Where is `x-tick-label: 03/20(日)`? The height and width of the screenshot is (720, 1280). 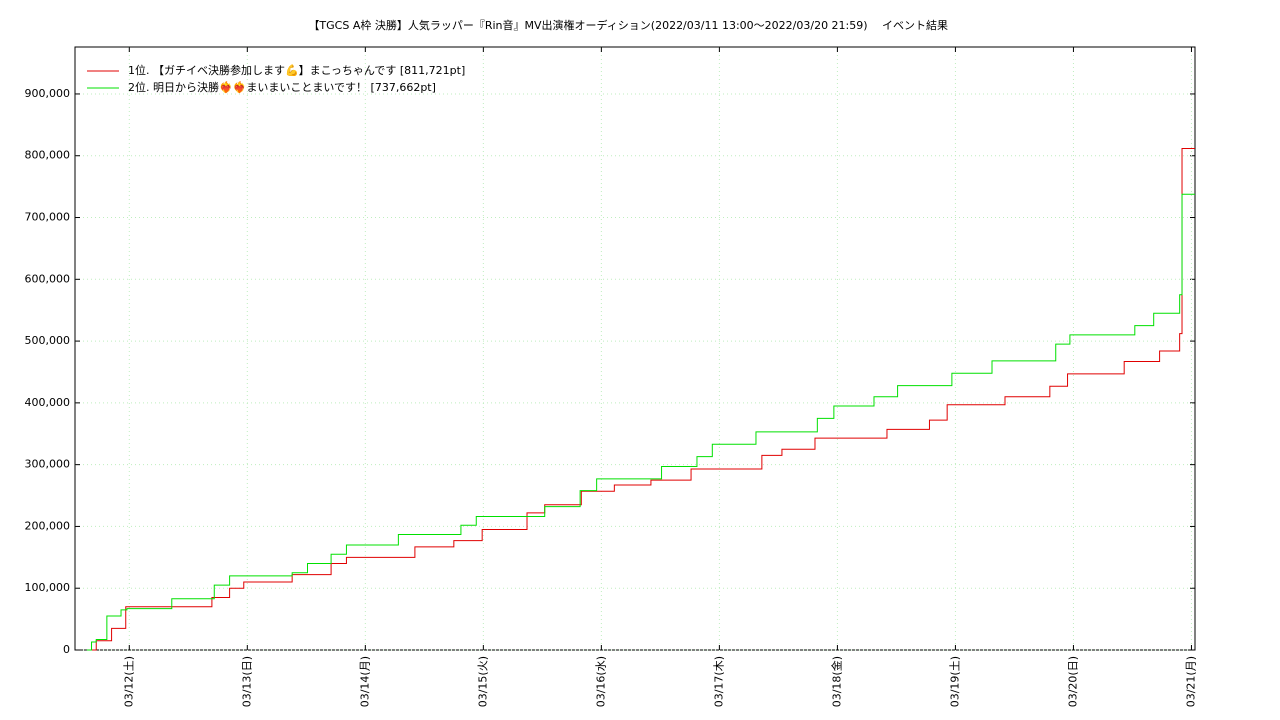
x-tick-label: 03/20(日) is located at coordinates (1072, 681).